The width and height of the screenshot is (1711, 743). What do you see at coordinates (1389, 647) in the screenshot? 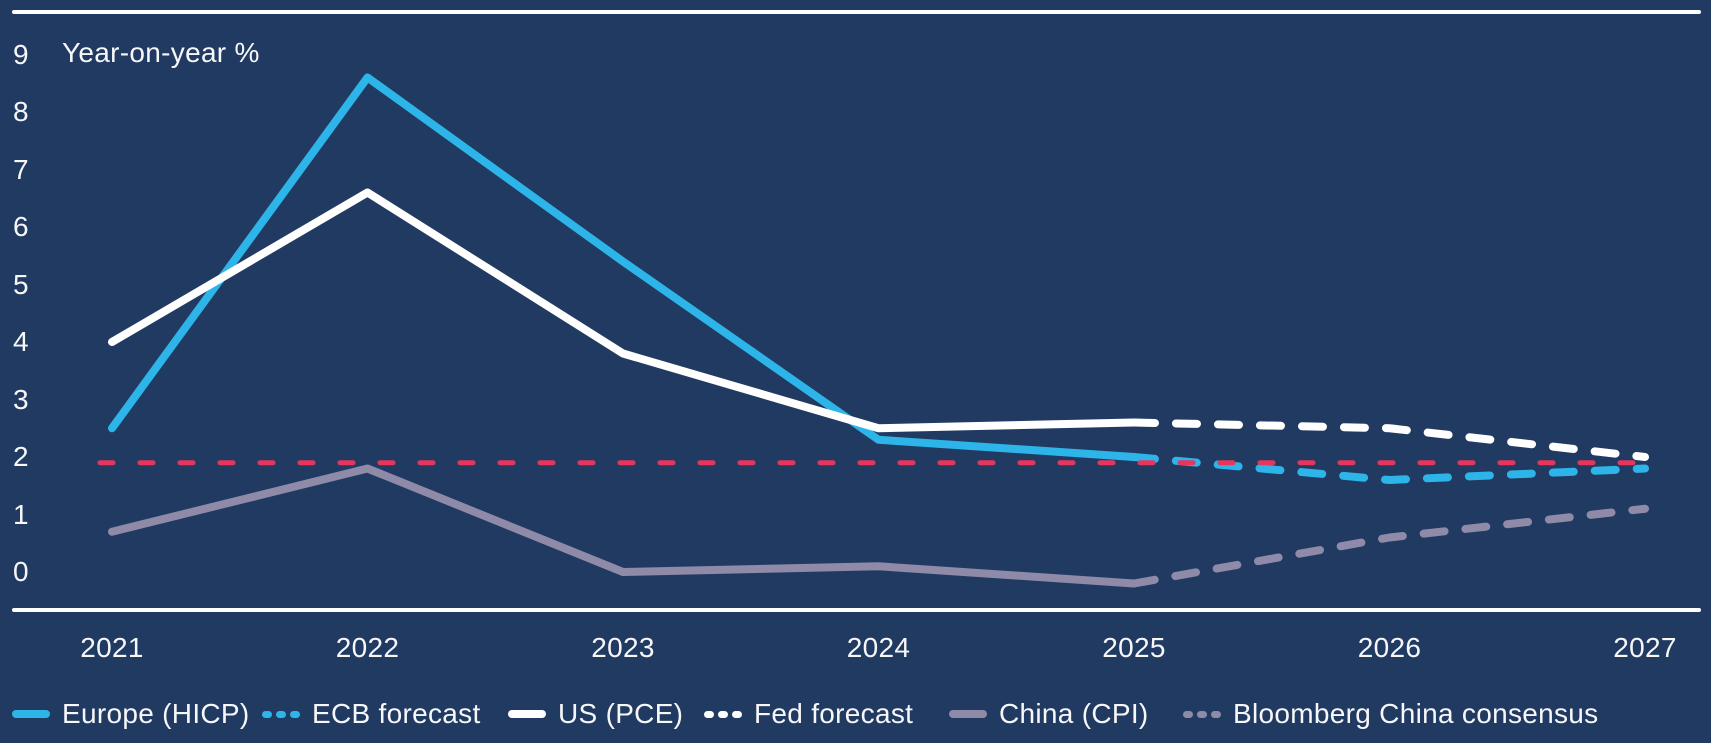
I see `x-tick-label-2026: 2026` at bounding box center [1389, 647].